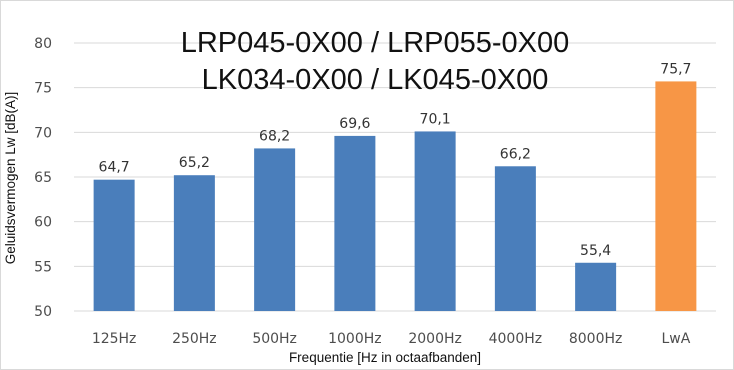 The image size is (734, 370). Describe the element at coordinates (596, 339) in the screenshot. I see `x-category-label-8000hz: 8000Hz` at that location.